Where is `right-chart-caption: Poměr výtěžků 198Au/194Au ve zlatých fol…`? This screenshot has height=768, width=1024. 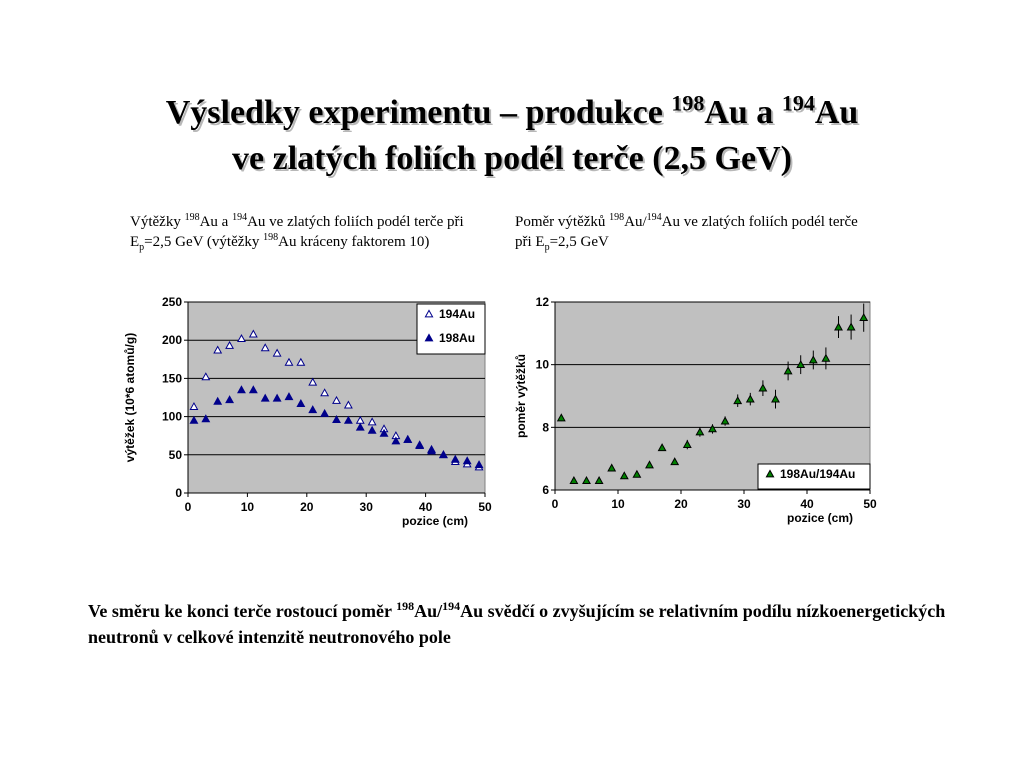 right-chart-caption: Poměr výtěžků 198Au/194Au ve zlatých fol… is located at coordinates (695, 232).